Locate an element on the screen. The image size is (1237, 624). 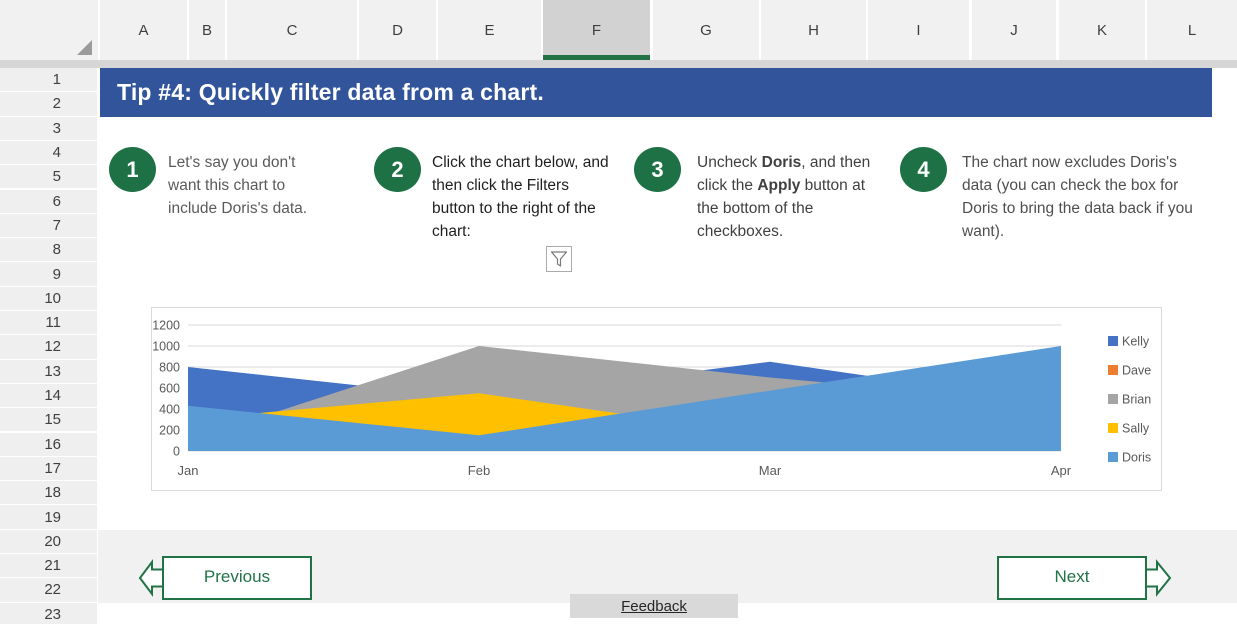
y-tick-800: 800 is located at coordinates (169, 368).